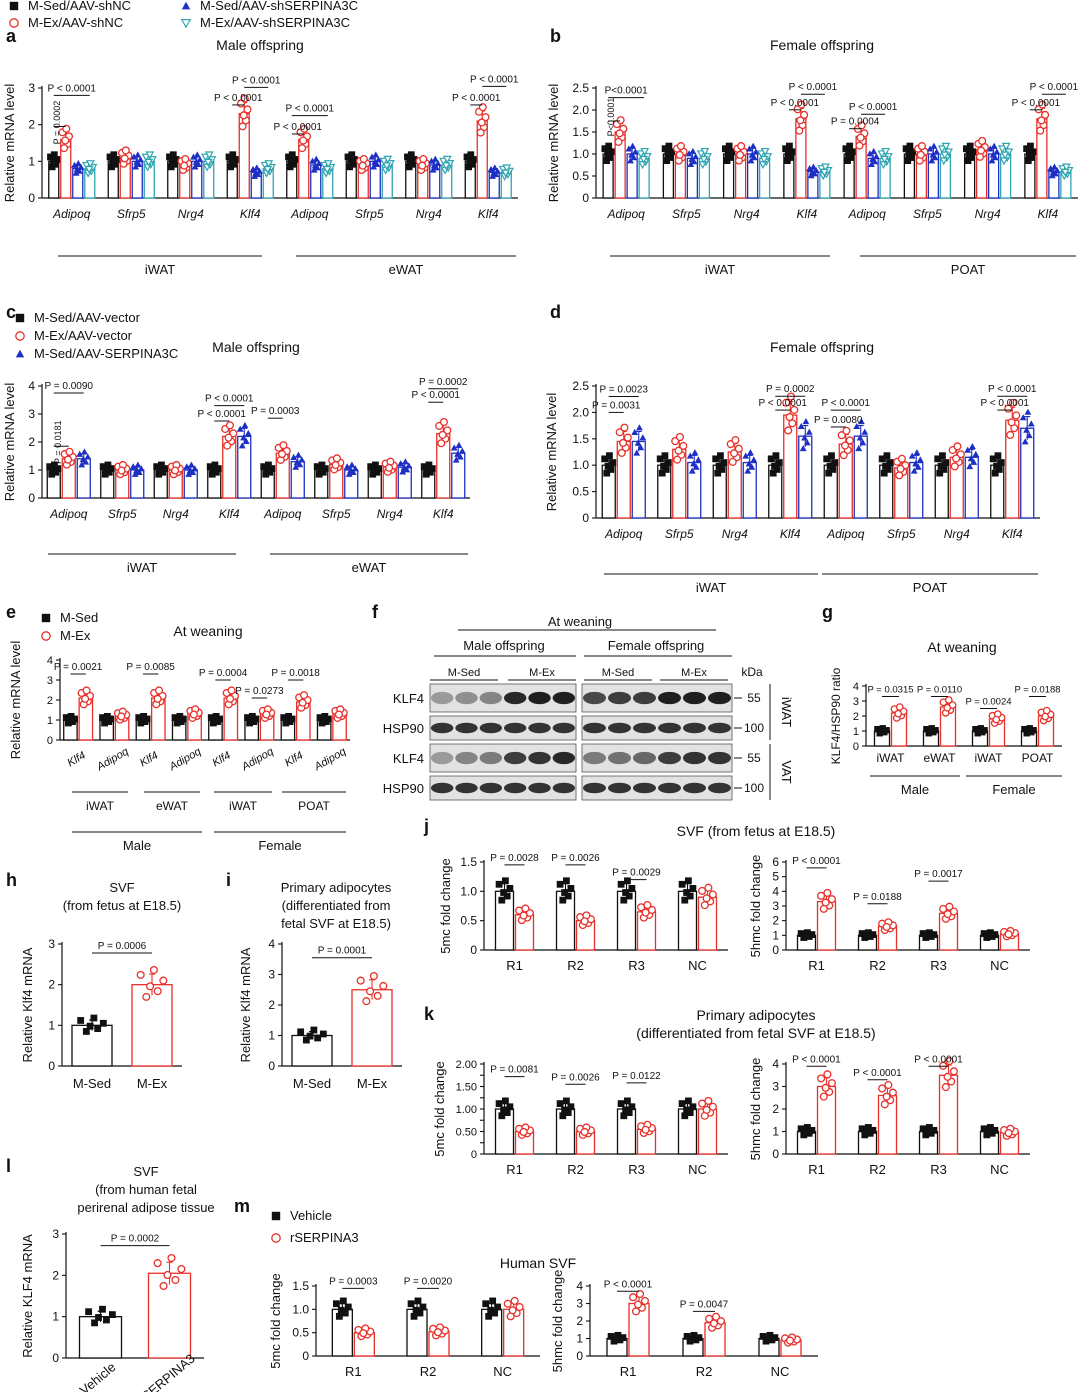  I want to click on chart-title: Primary adipocytes, so click(755, 1015).